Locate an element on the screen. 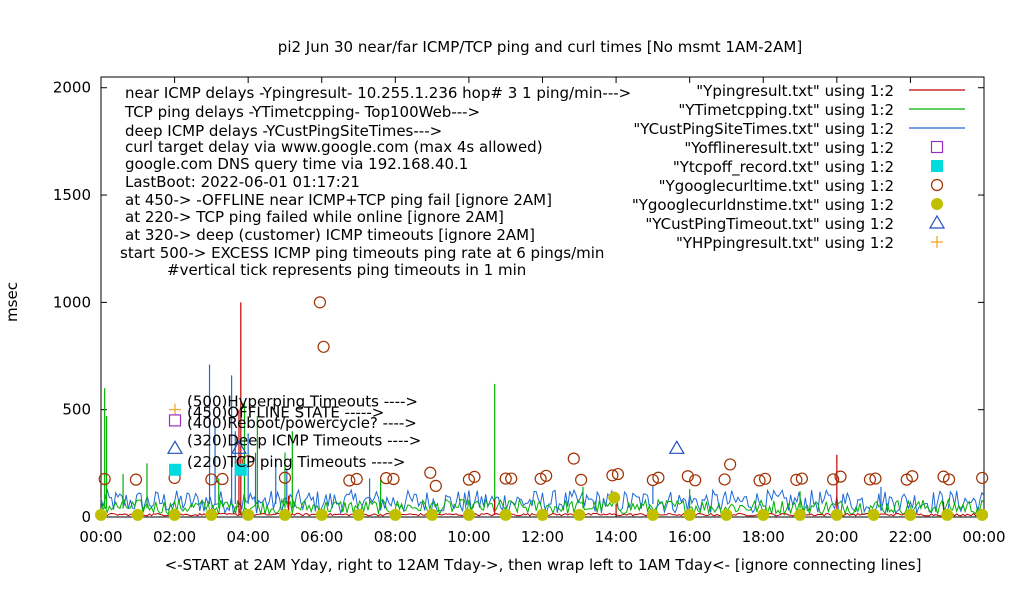 The image size is (1020, 600). x-tick-label: 14:00 is located at coordinates (615, 537).